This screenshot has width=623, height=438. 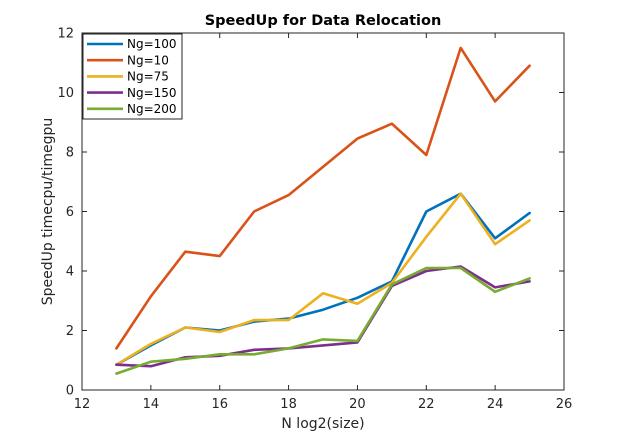 I want to click on x-tick-label: 14, so click(x=151, y=404).